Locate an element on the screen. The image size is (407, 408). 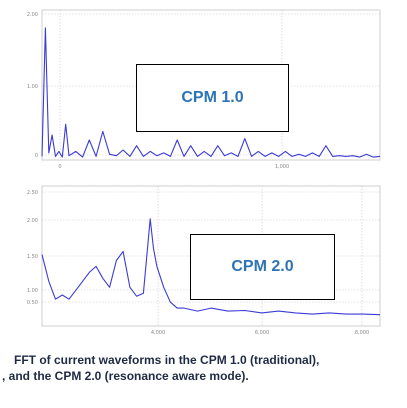
cpm2-y-tick-label: 1.00 is located at coordinates (32, 291).